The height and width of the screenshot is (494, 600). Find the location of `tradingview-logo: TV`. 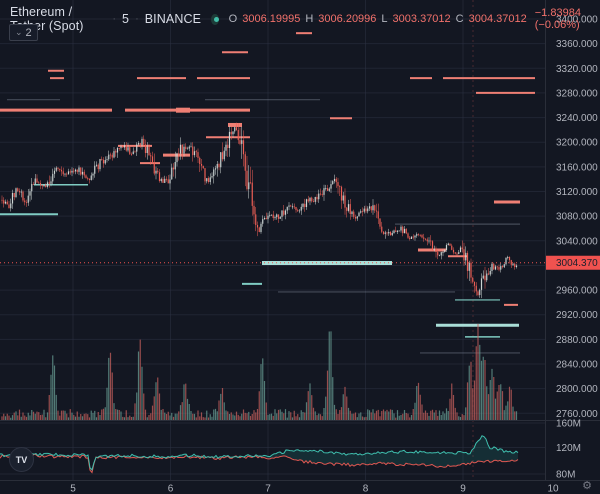

tradingview-logo: TV is located at coordinates (21, 459).